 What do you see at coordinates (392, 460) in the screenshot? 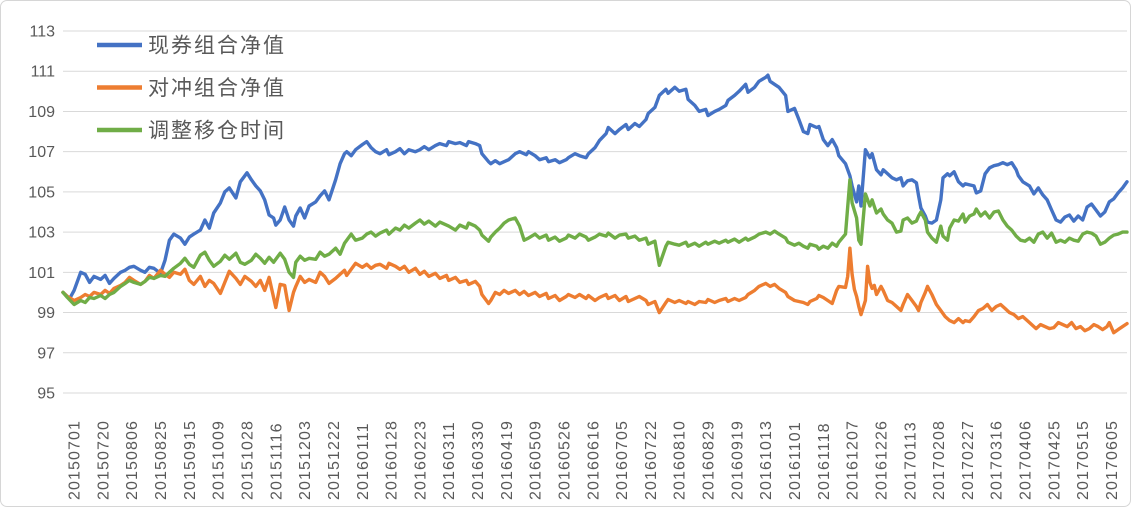
I see `x-axis-tick-label: 20160128` at bounding box center [392, 460].